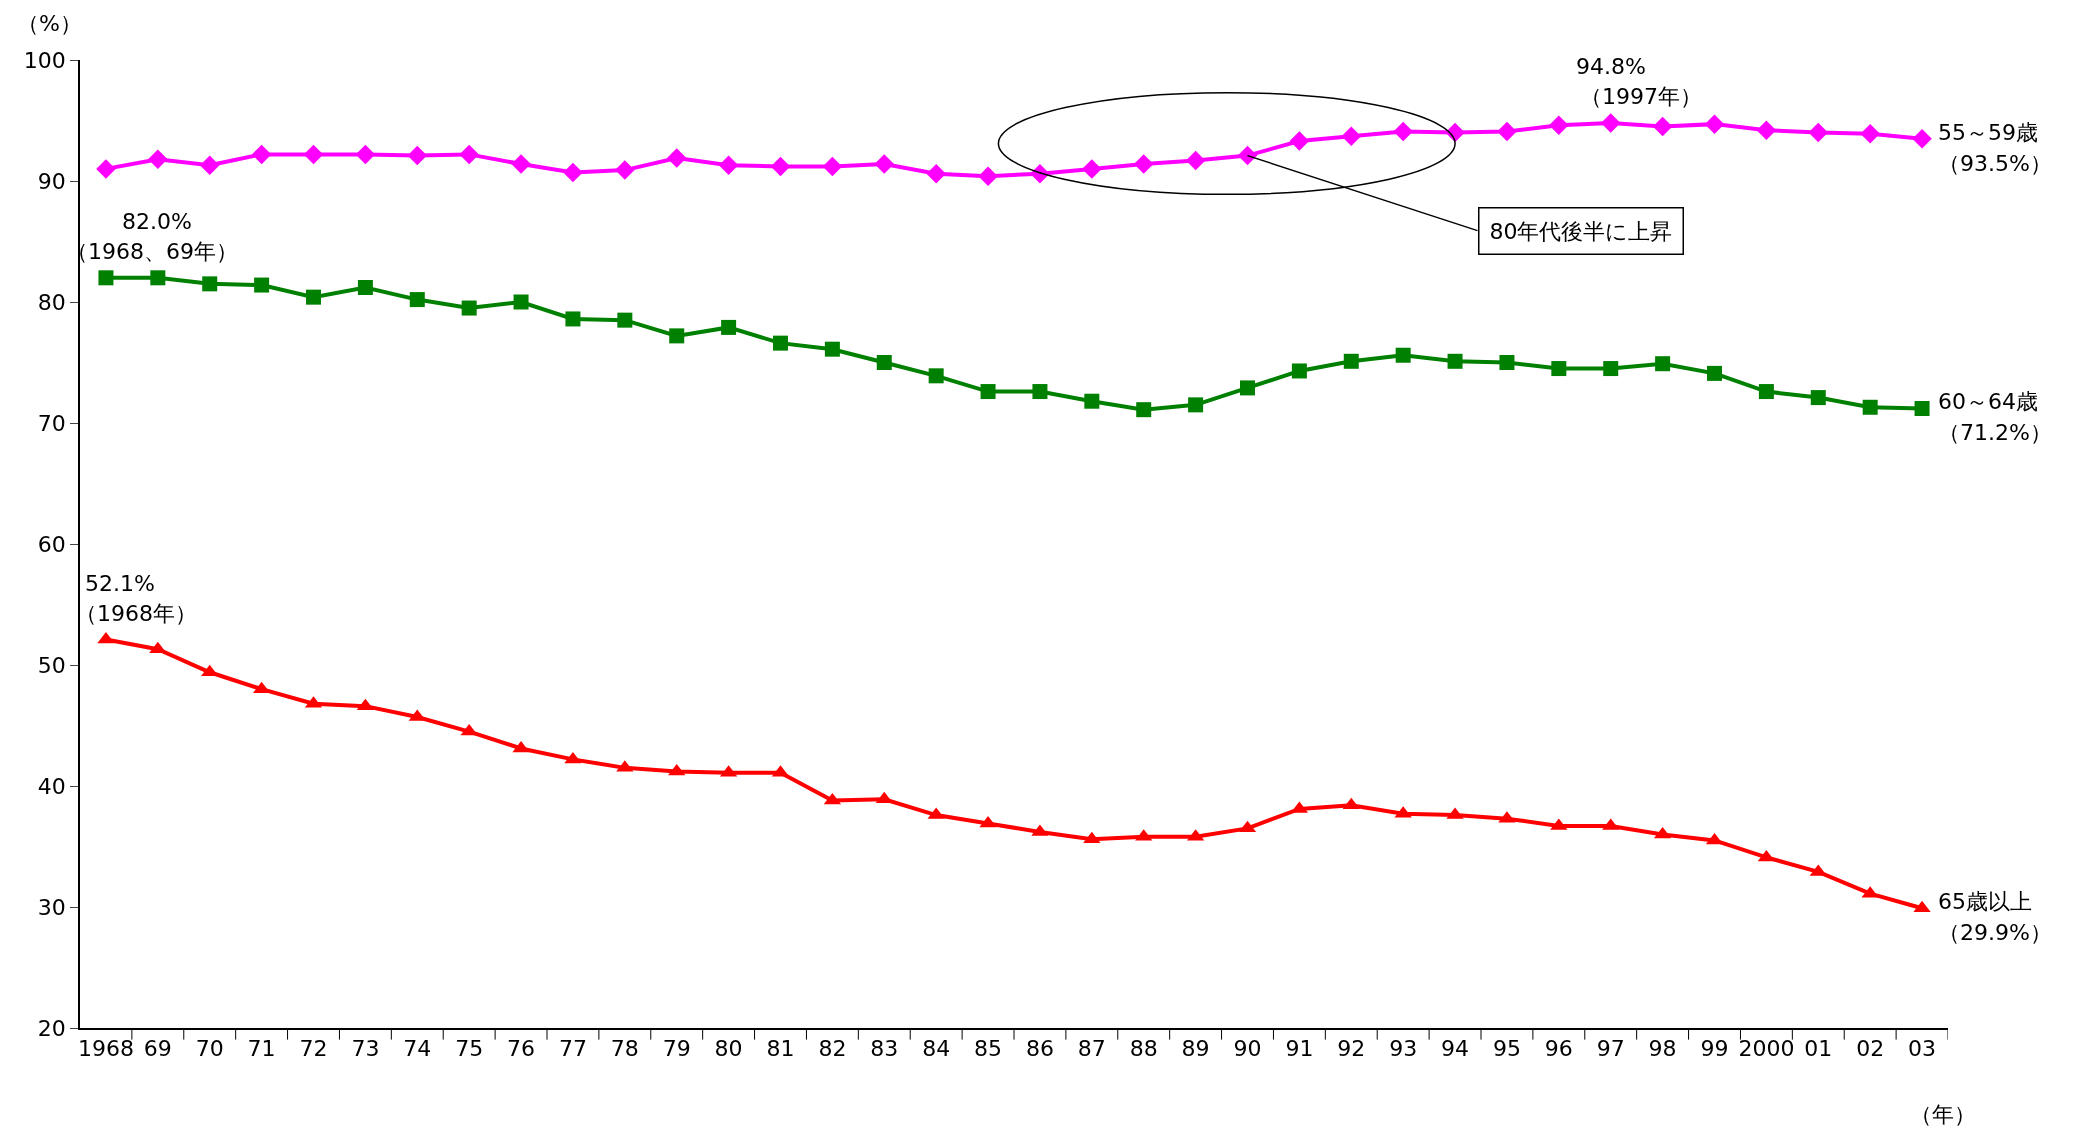 This screenshot has height=1148, width=2098. What do you see at coordinates (988, 1049) in the screenshot?
I see `x-tick-label: 85` at bounding box center [988, 1049].